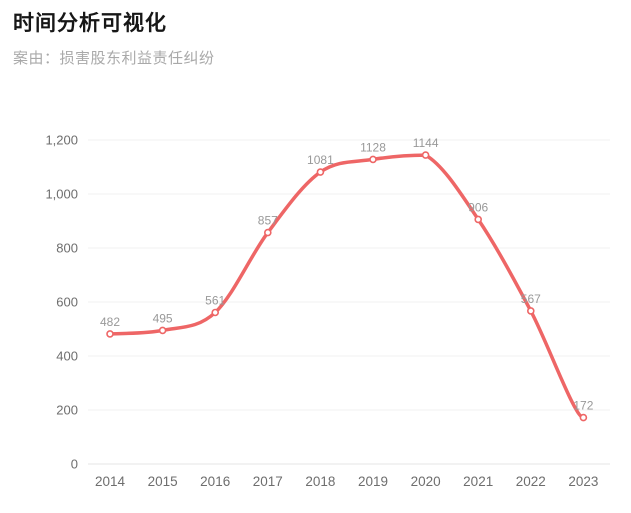 This screenshot has height=513, width=631. What do you see at coordinates (110, 481) in the screenshot?
I see `x-axis-tick-label: 2014` at bounding box center [110, 481].